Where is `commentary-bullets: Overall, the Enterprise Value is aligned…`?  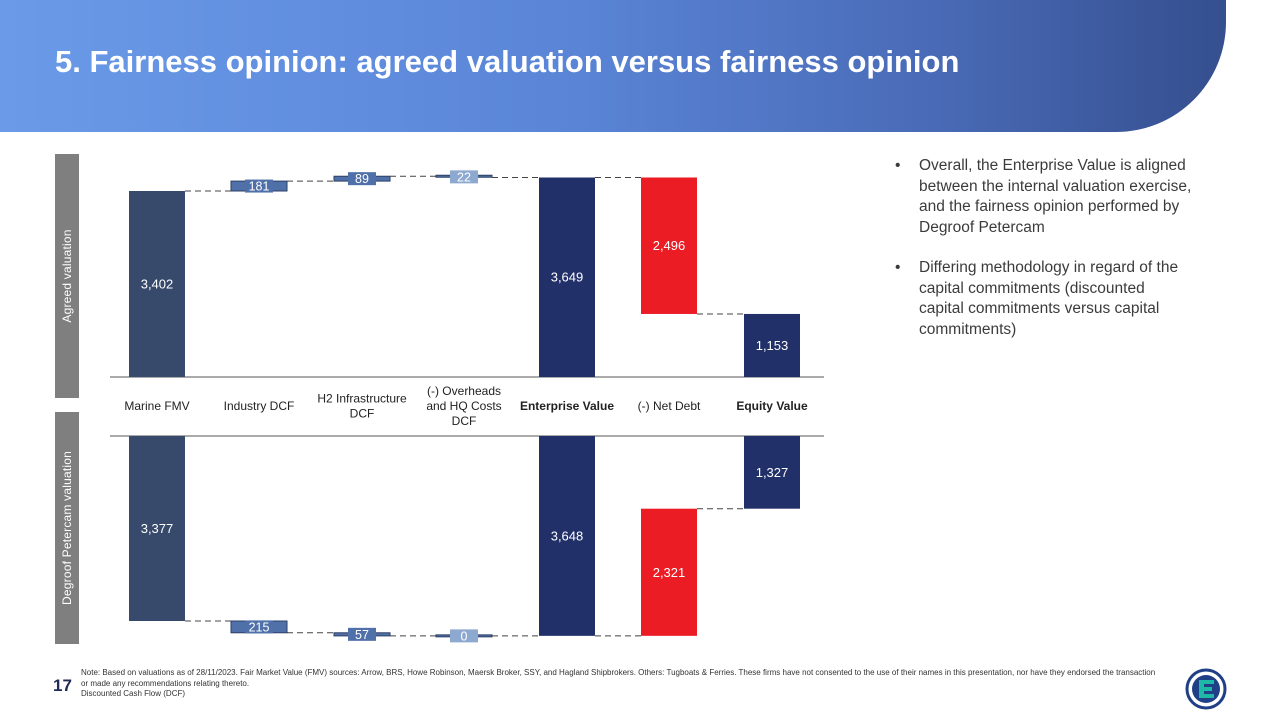
commentary-bullets: Overall, the Enterprise Value is aligned… is located at coordinates (1043, 258).